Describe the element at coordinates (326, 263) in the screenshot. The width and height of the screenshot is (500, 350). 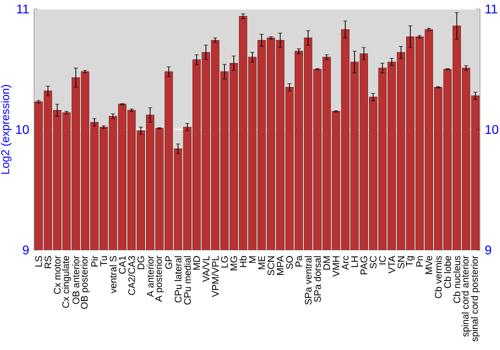
I see `x-tick-label: DM` at that location.